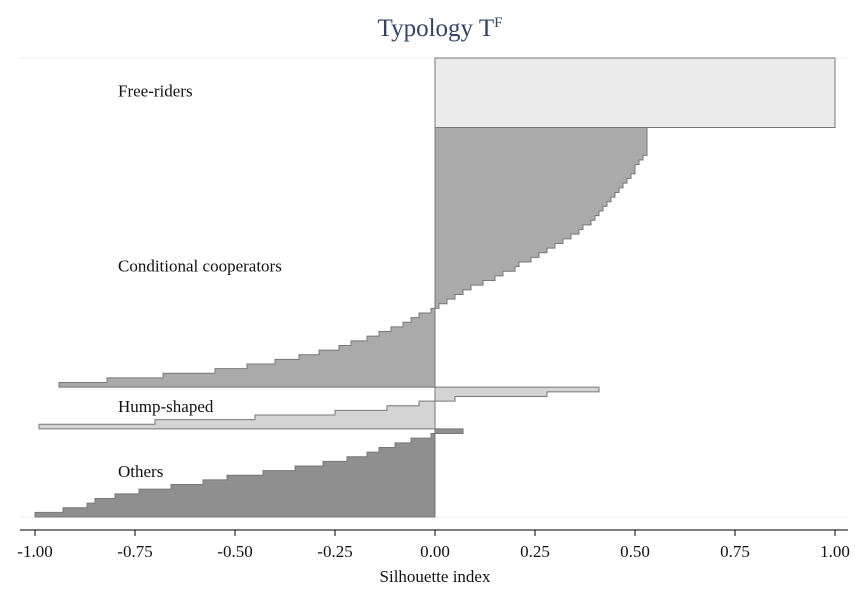 This screenshot has height=592, width=858. Describe the element at coordinates (166, 406) in the screenshot. I see `cluster-label: Hump-shaped` at that location.